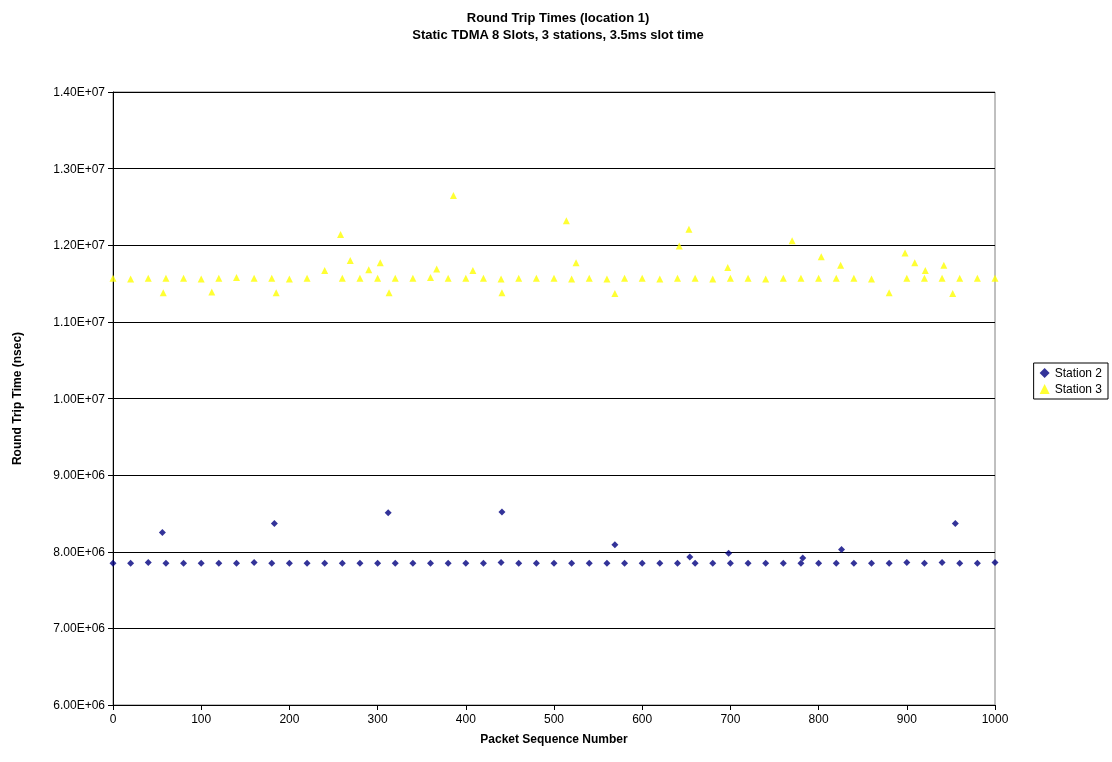 The width and height of the screenshot is (1112, 762). I want to click on x-tick-label: 300, so click(377, 719).